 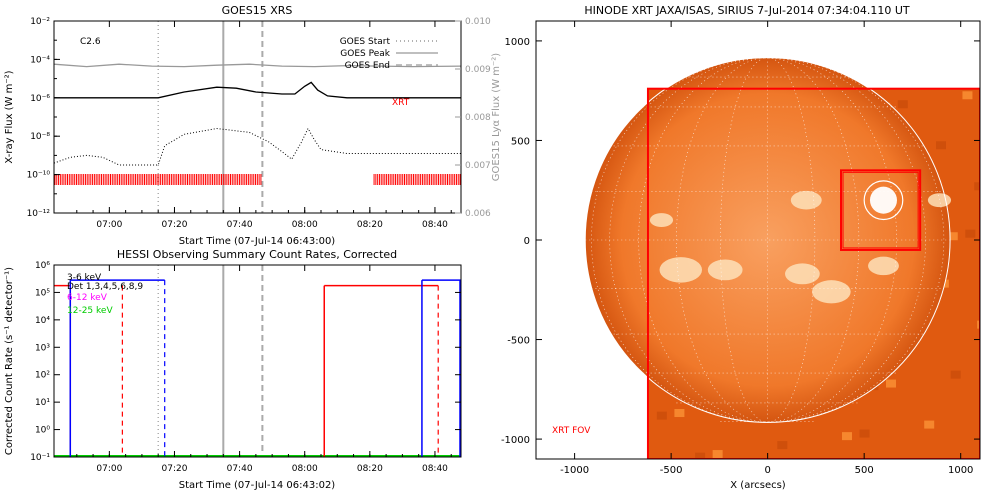 I want to click on goes-ylabel-right: GOES15 Lyα Flux (W m⁻²), so click(x=496, y=117).